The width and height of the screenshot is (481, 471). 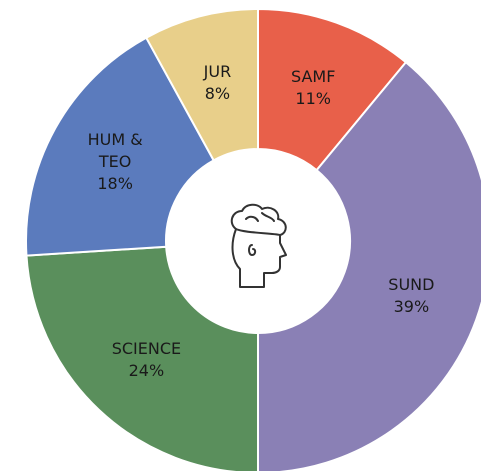 I want to click on slice-label: SUND, so click(x=411, y=285).